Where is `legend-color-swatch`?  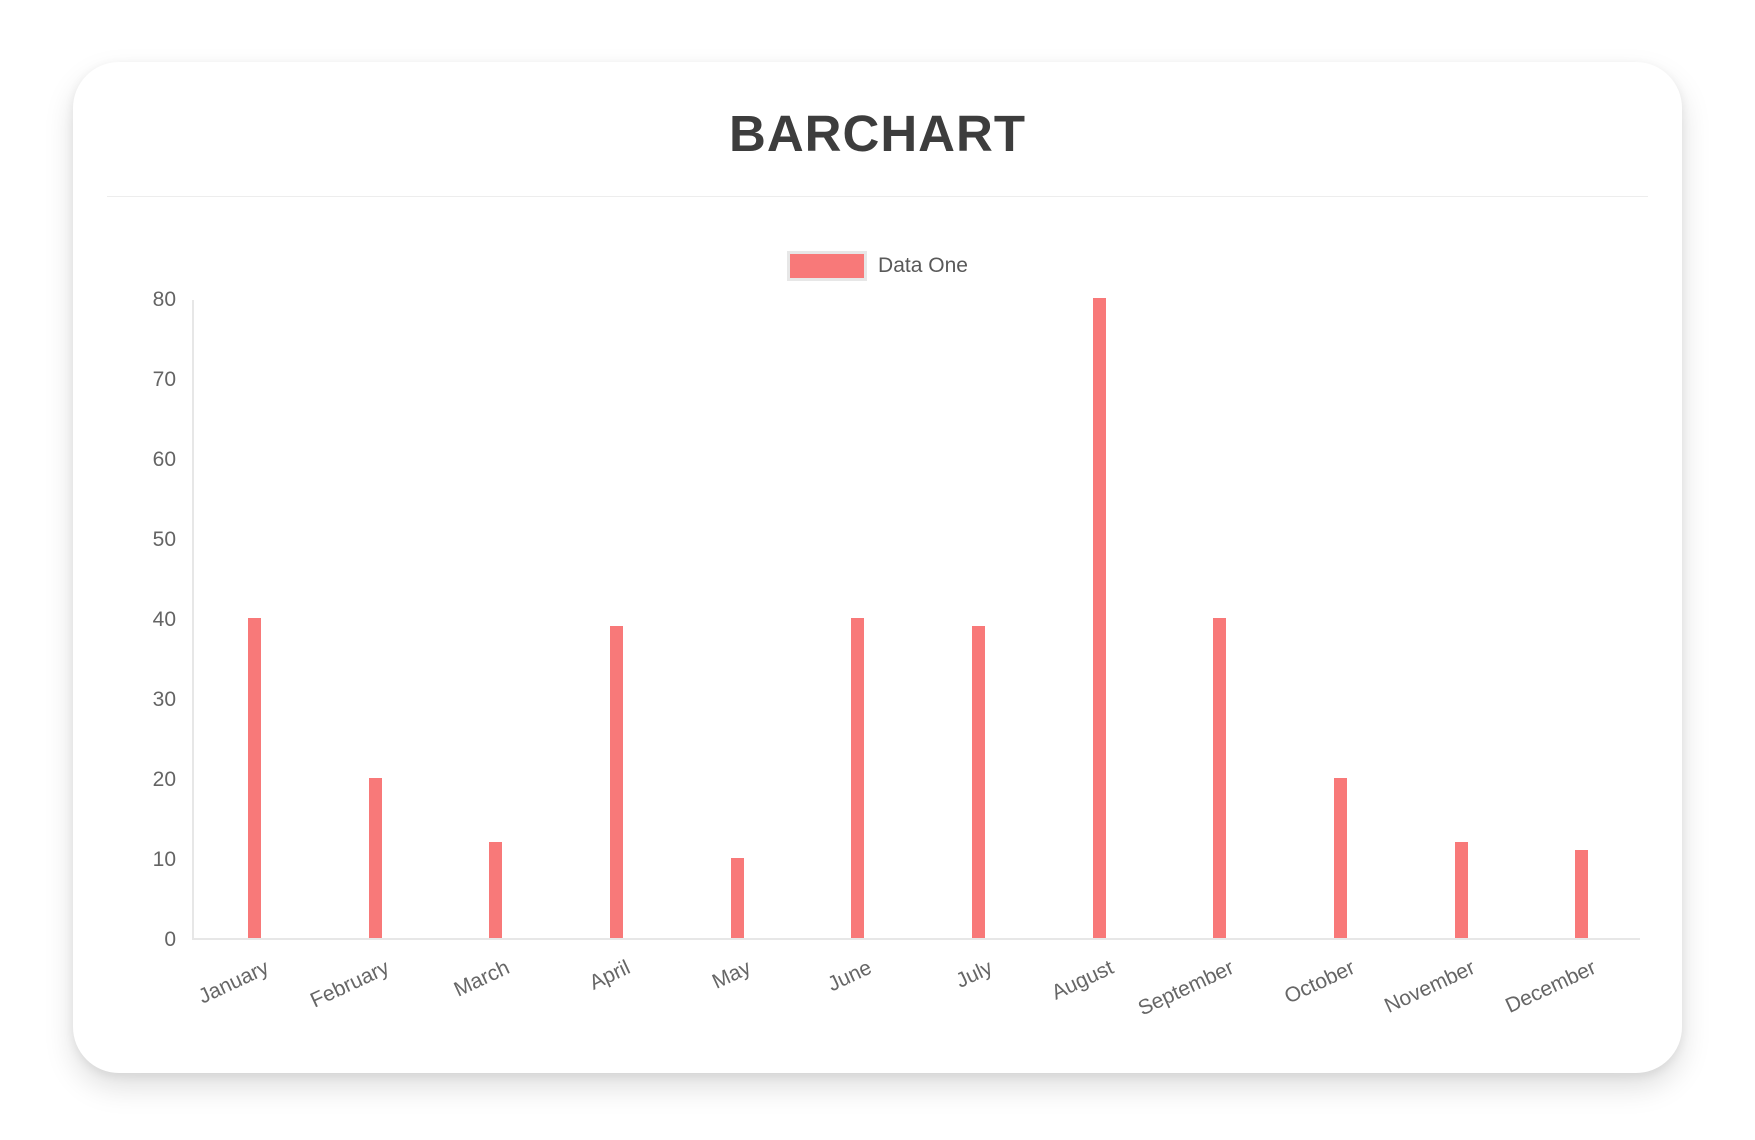
legend-color-swatch is located at coordinates (827, 266).